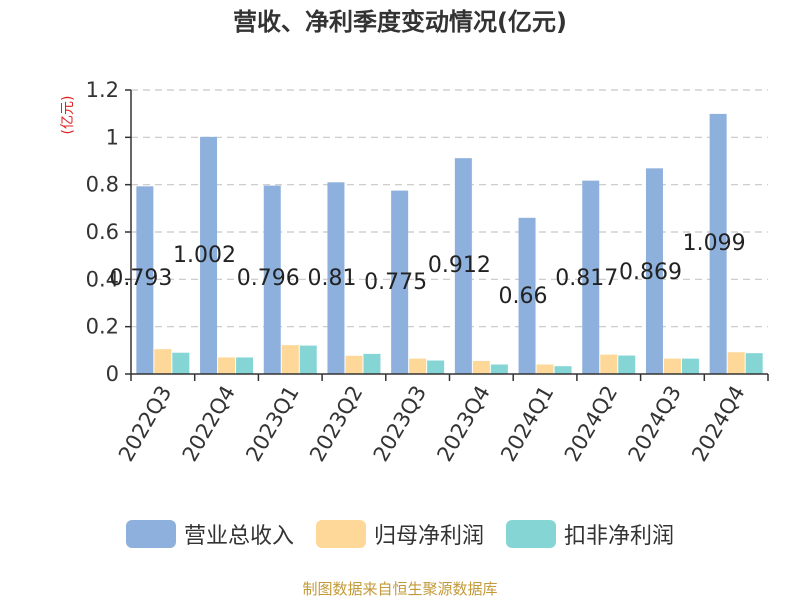  What do you see at coordinates (102, 327) in the screenshot?
I see `y-tick-label: 0.2` at bounding box center [102, 327].